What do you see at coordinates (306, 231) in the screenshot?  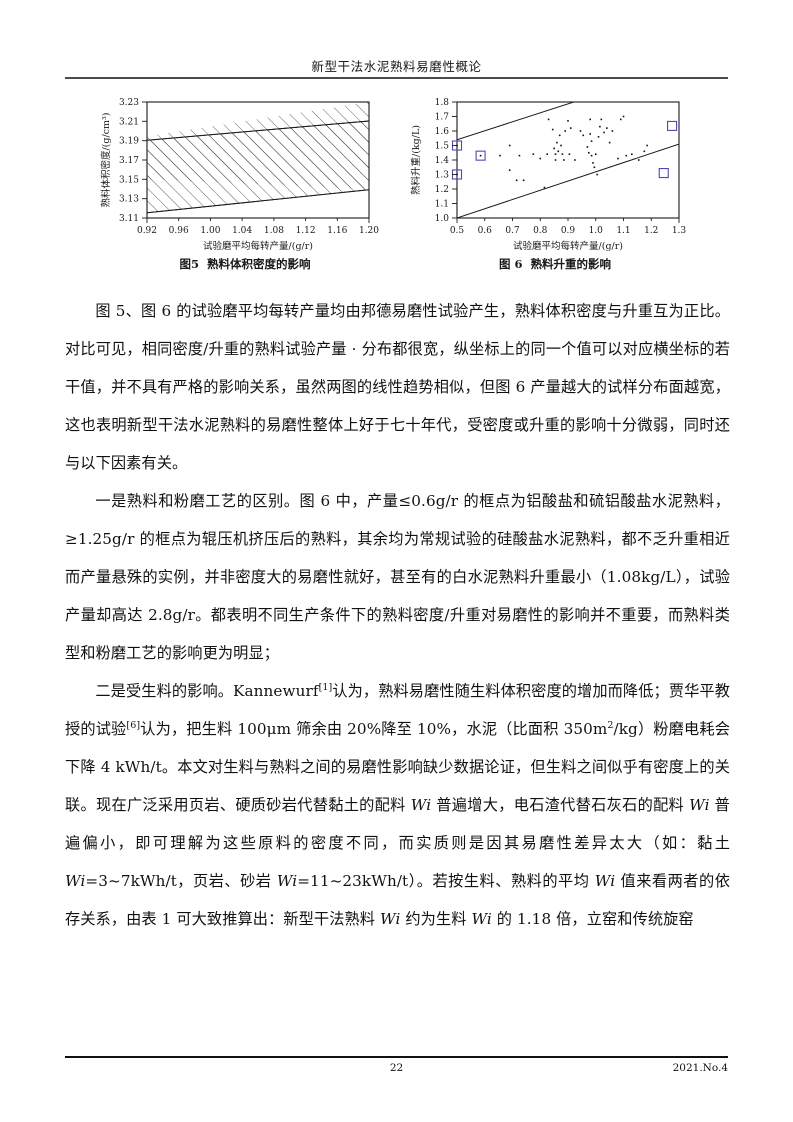 I see `fig5-xtick-5: 1.12` at bounding box center [306, 231].